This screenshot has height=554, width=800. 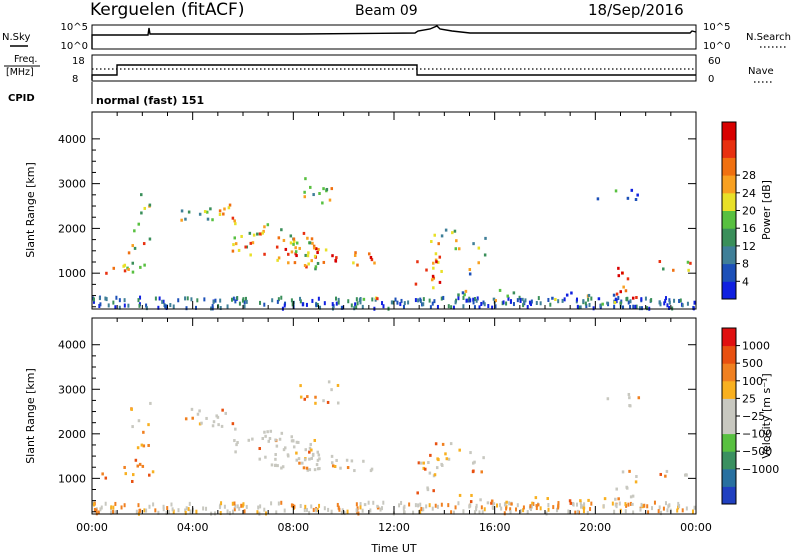 I want to click on colorbar-tick: 12, so click(x=749, y=246).